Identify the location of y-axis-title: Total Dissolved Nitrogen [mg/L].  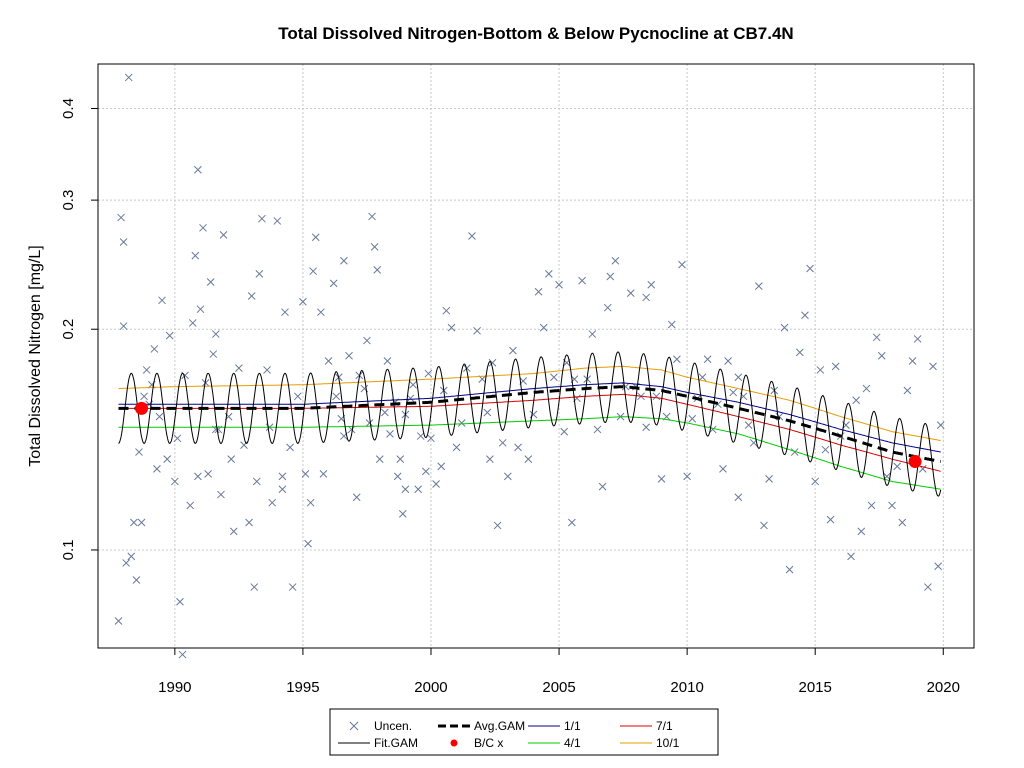
(35, 355).